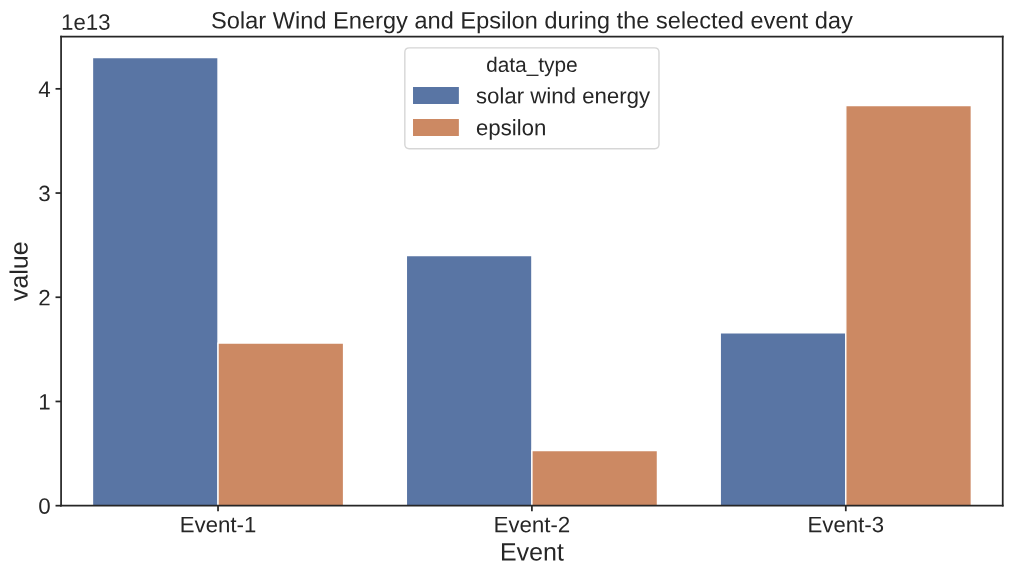 The width and height of the screenshot is (1018, 565). Describe the element at coordinates (44, 506) in the screenshot. I see `y-tick-label: 0` at that location.